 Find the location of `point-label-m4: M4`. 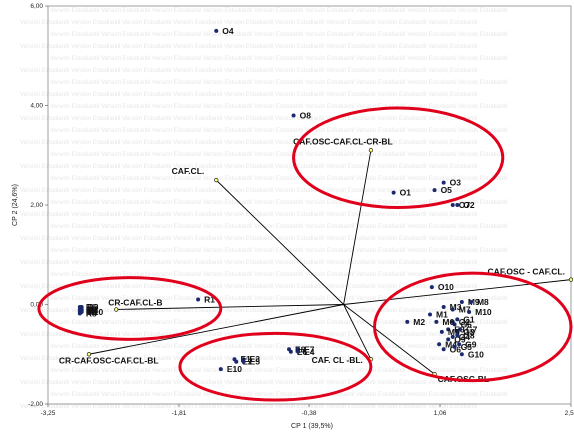

point-label-m4: M4 is located at coordinates (451, 344).